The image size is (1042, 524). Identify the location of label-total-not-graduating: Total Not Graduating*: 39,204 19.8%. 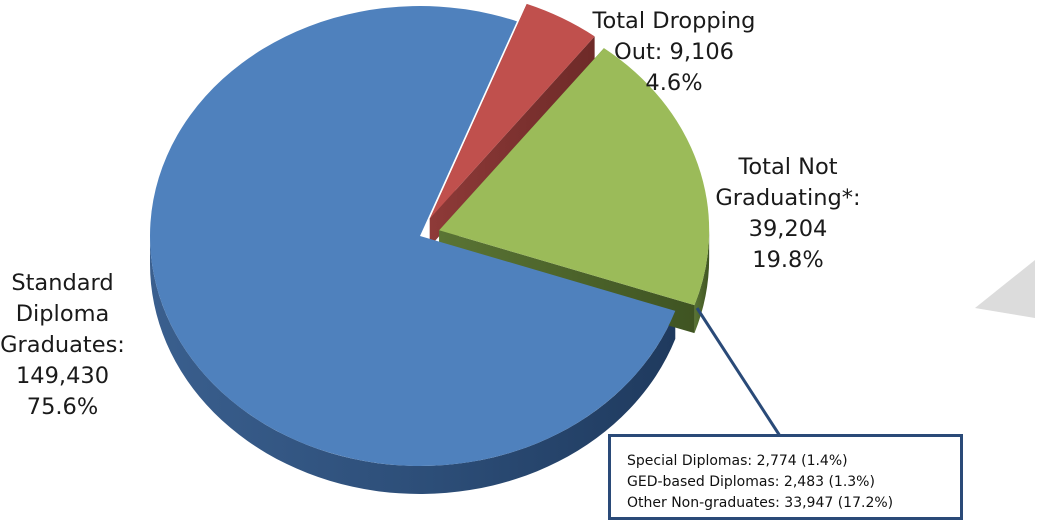
(788, 213).